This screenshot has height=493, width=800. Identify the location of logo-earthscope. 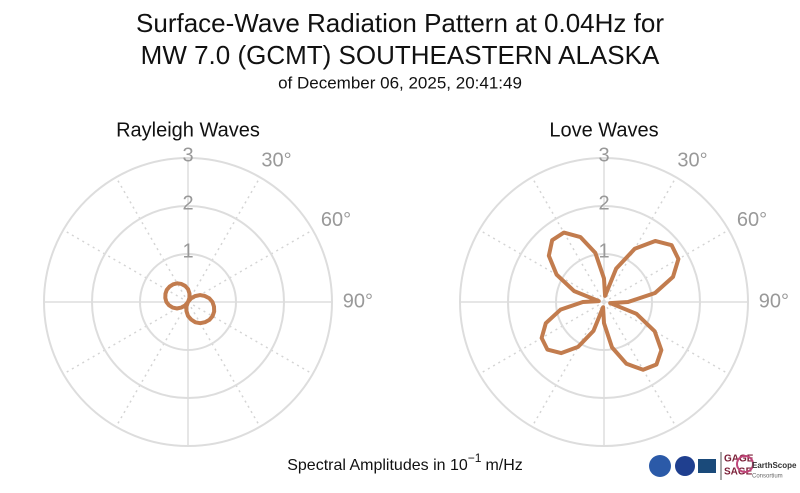
(745, 464).